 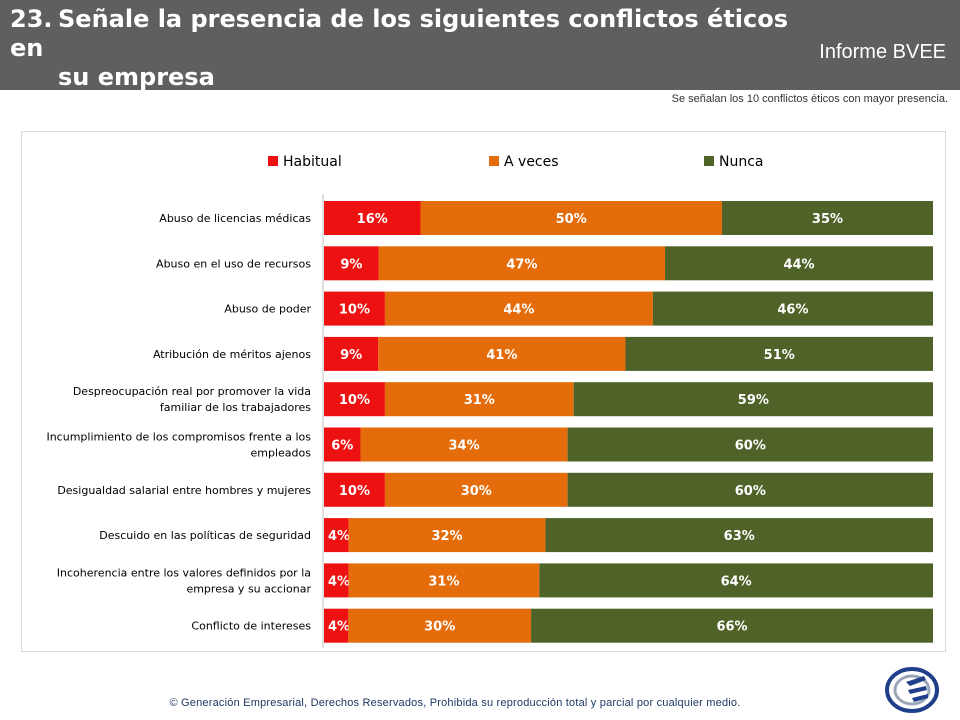 What do you see at coordinates (136, 77) in the screenshot?
I see `title-line-2: su empresa` at bounding box center [136, 77].